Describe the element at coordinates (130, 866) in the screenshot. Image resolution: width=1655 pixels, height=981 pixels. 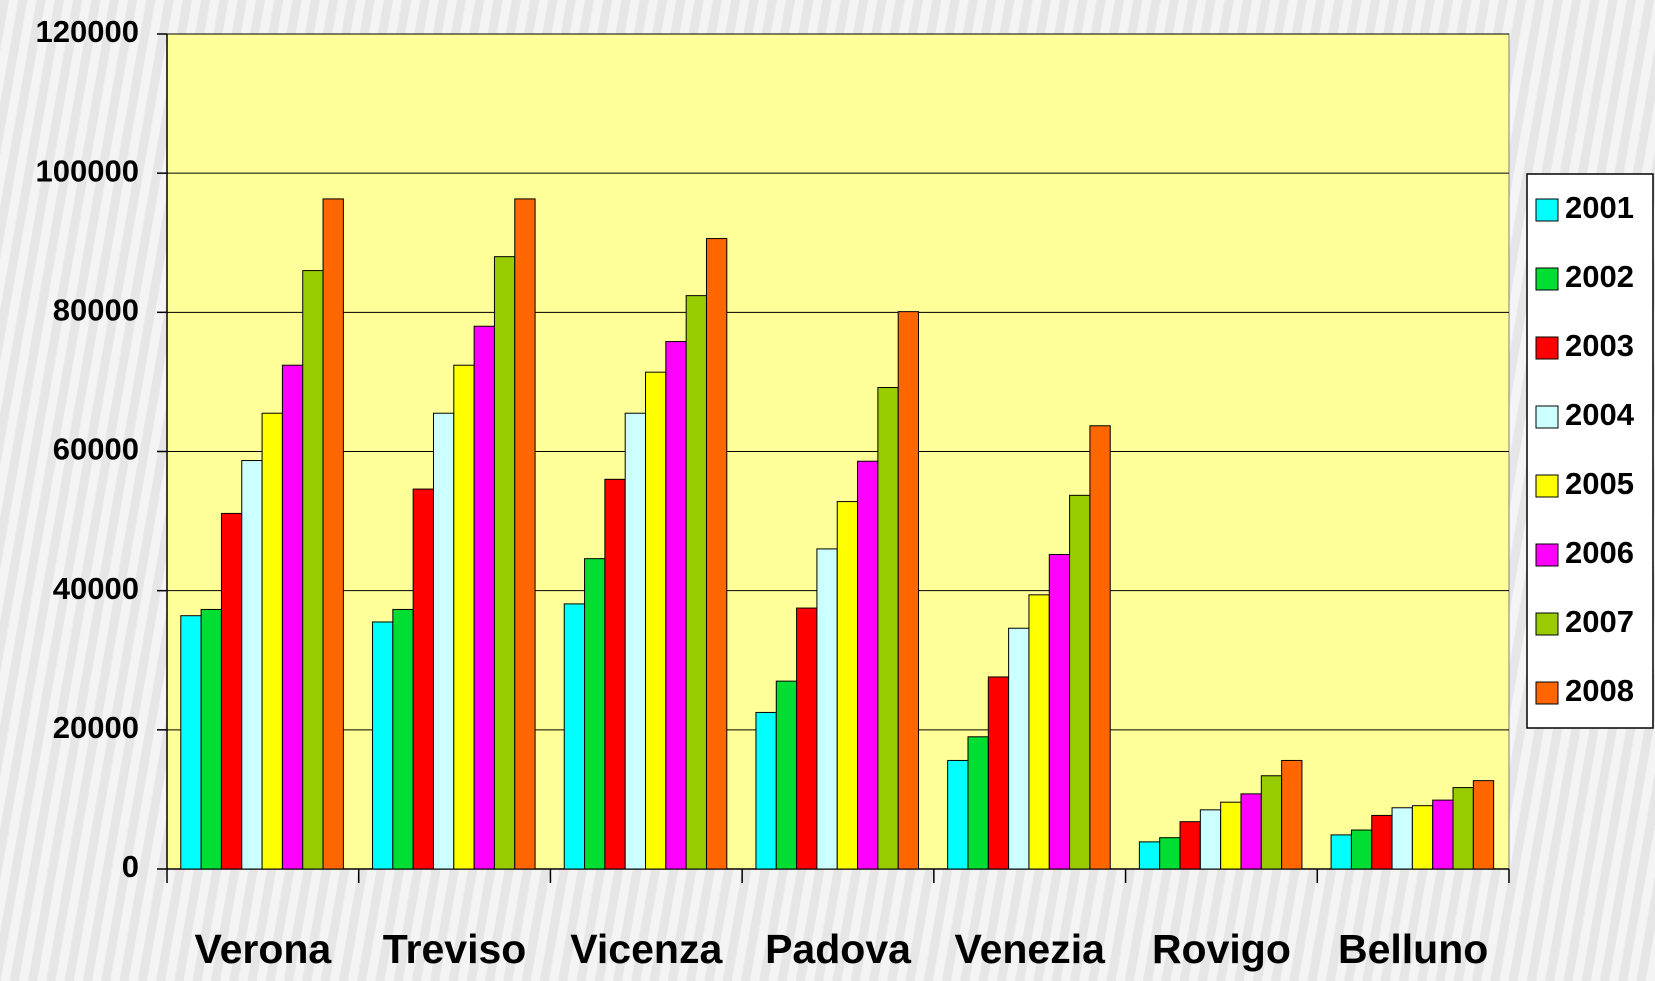
I see `y-tick-label: 0` at that location.